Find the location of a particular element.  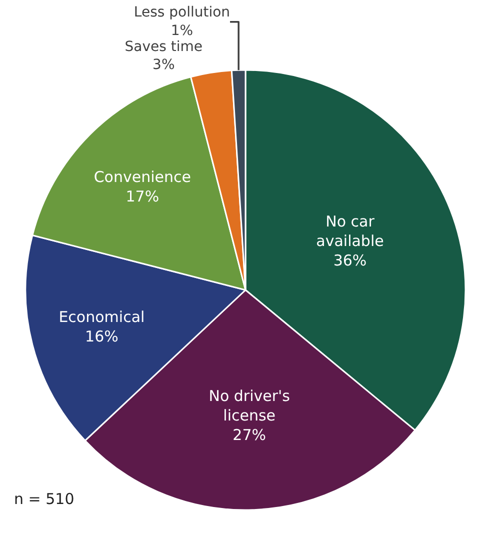

slice-label: Saves time is located at coordinates (163, 46).